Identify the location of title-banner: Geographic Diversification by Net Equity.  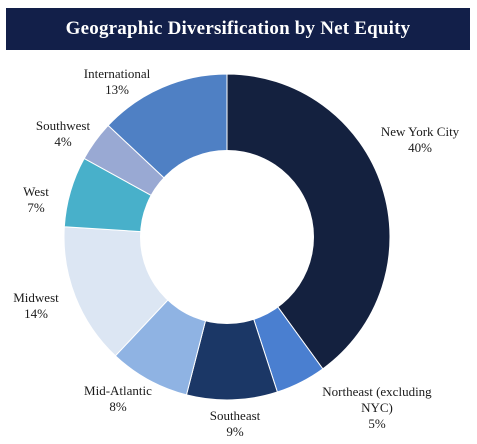
(238, 29).